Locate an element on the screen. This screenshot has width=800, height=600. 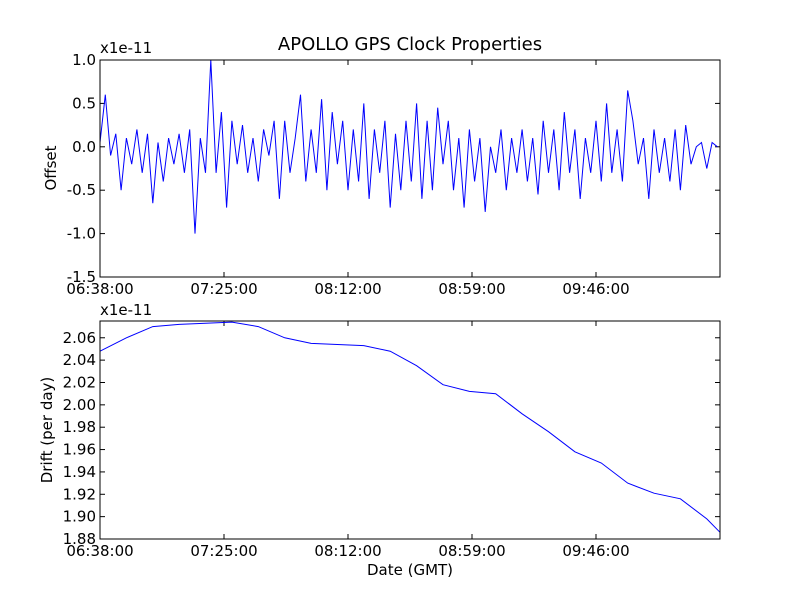
bottom-ytick-label: 2.00 is located at coordinates (79, 405).